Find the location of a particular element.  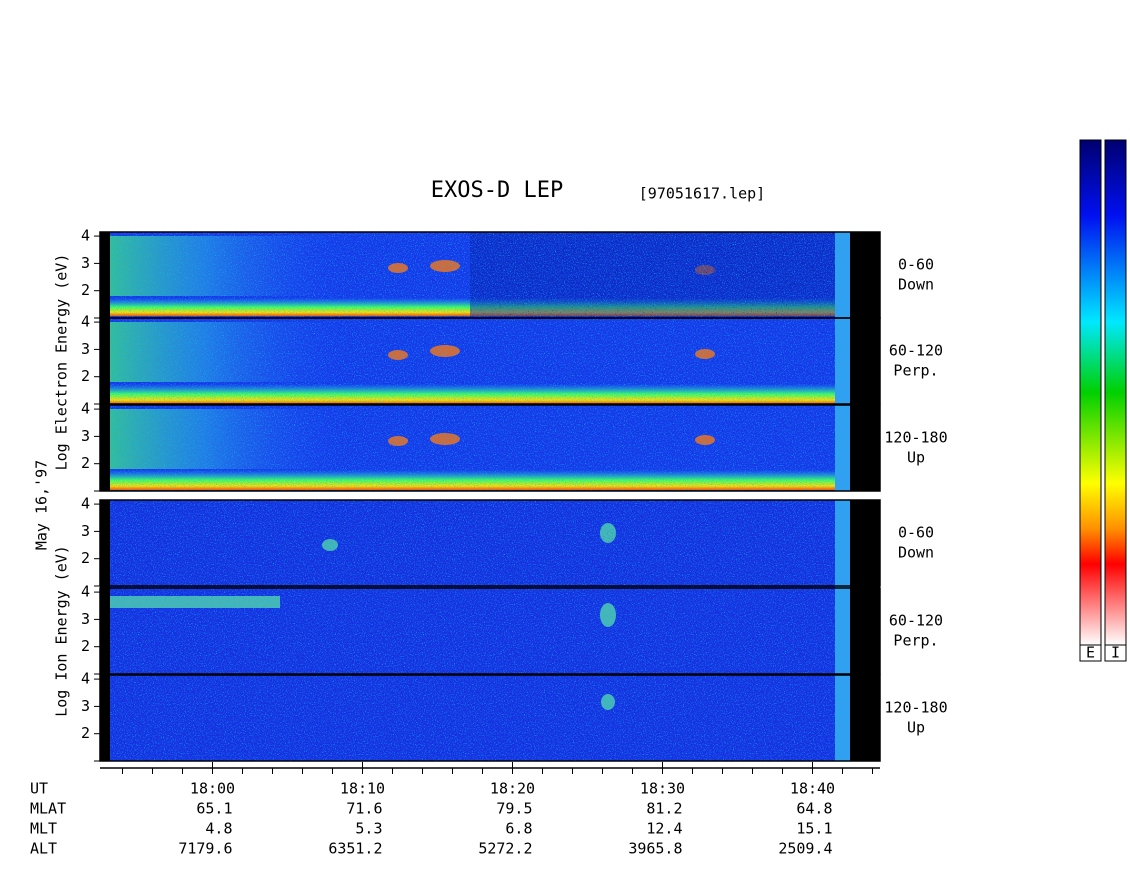

ephemeris-value: 79.5 is located at coordinates (514, 809).